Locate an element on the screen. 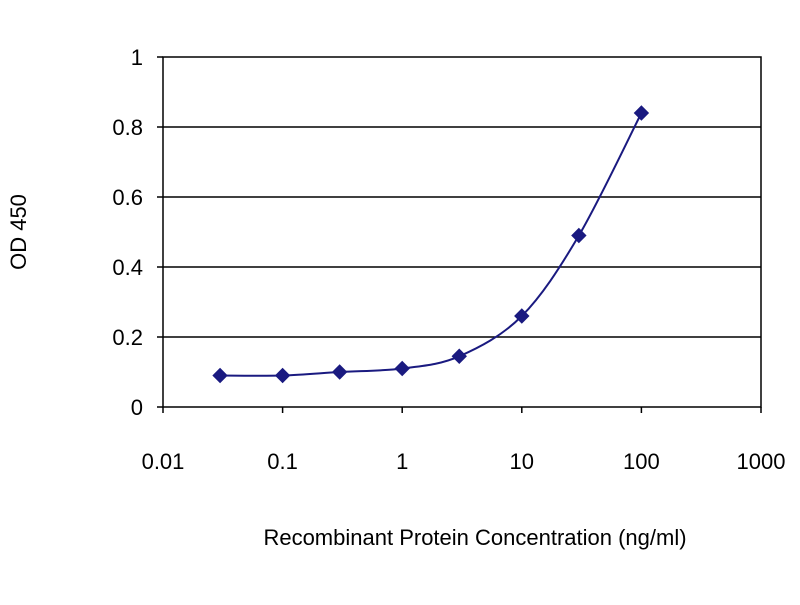  x-tick-label: 1 is located at coordinates (402, 461).